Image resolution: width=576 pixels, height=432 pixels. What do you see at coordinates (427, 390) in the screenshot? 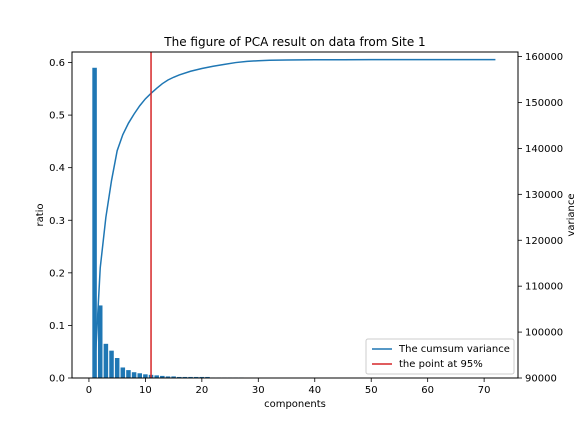
I see `x-tick-label-60: 60` at bounding box center [427, 390].